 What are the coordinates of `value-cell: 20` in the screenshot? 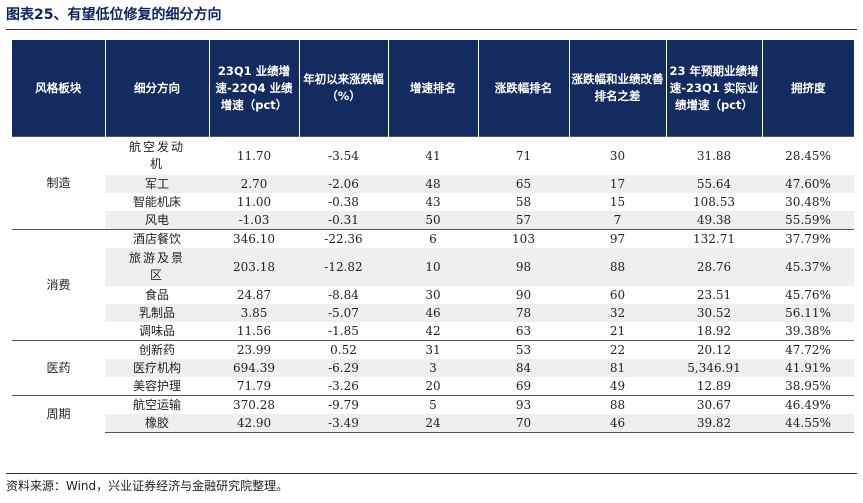 It's located at (433, 386).